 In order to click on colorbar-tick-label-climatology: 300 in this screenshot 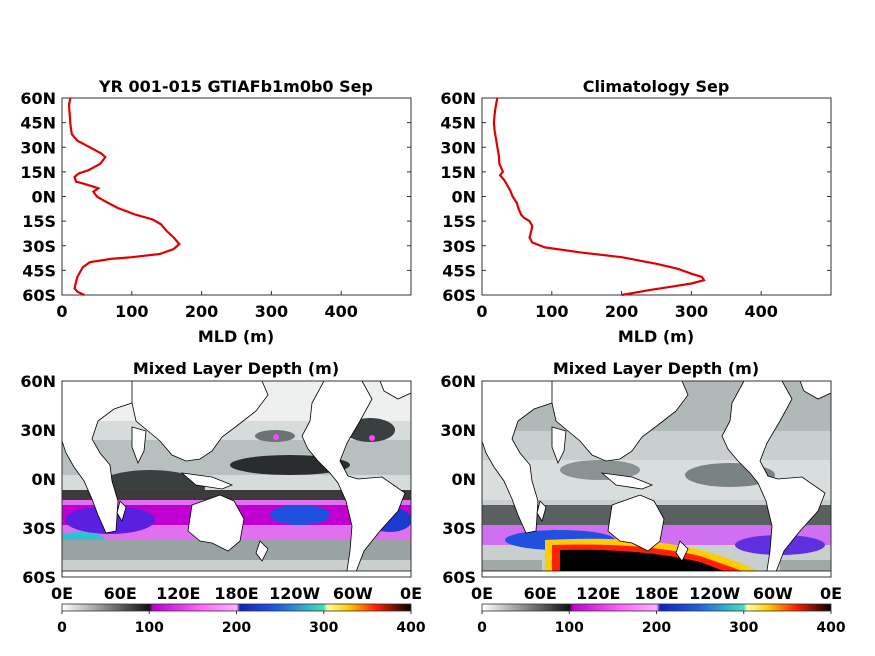, I will do `click(743, 628)`.